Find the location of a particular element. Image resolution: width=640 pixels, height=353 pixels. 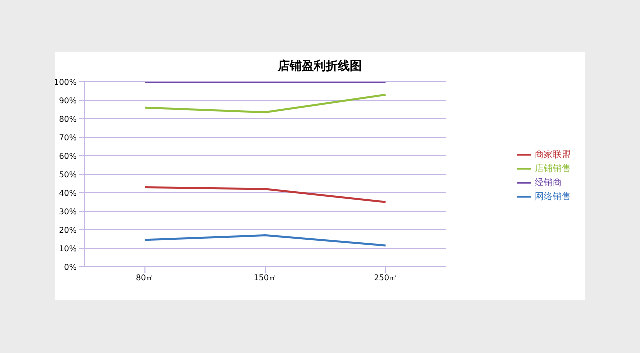

y-tick-label: 60% is located at coordinates (68, 156).